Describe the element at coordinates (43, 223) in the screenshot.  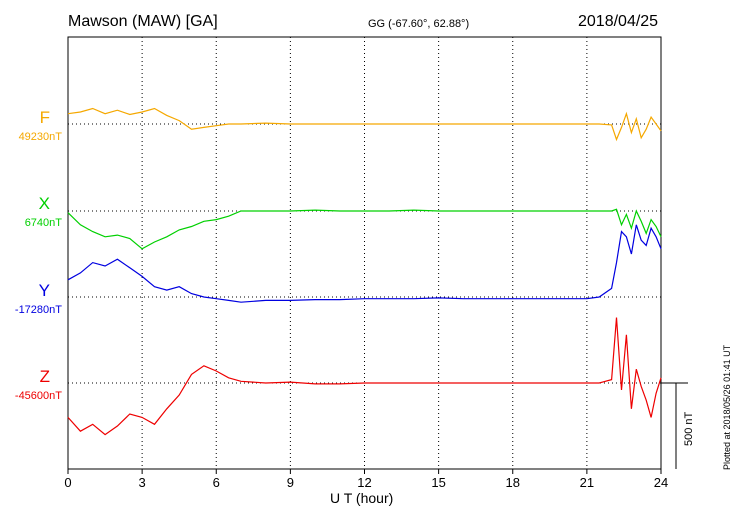
I see `baseline-label-x: 6740nT` at that location.